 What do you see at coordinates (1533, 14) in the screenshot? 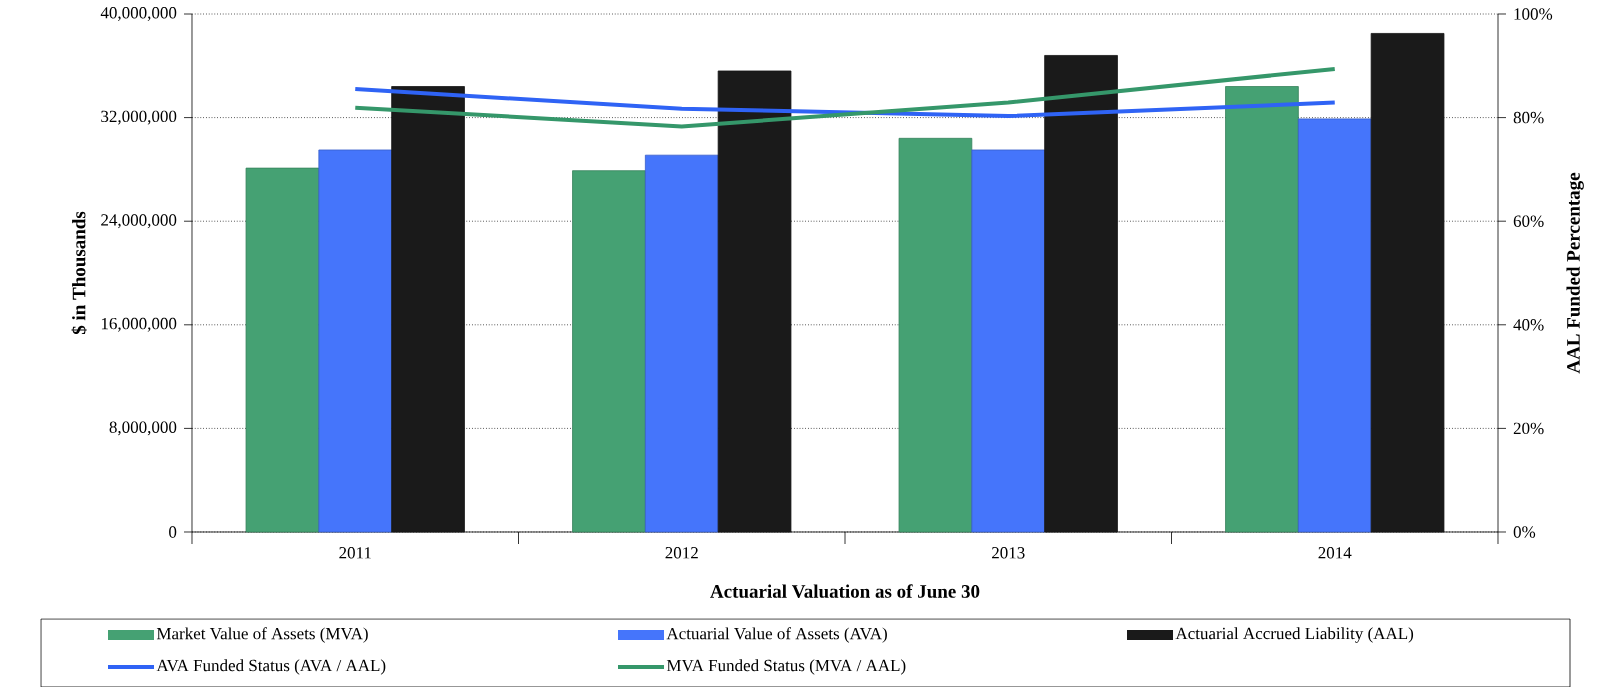
I see `y2-tick-label: 100%` at bounding box center [1533, 14].